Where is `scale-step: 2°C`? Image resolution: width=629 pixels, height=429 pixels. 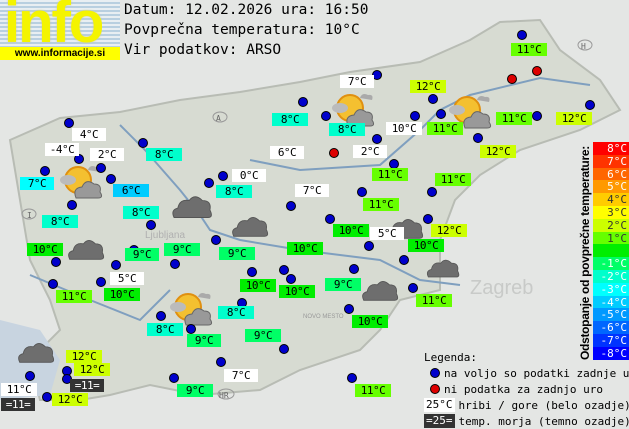 scale-step: 2°C is located at coordinates (611, 225).